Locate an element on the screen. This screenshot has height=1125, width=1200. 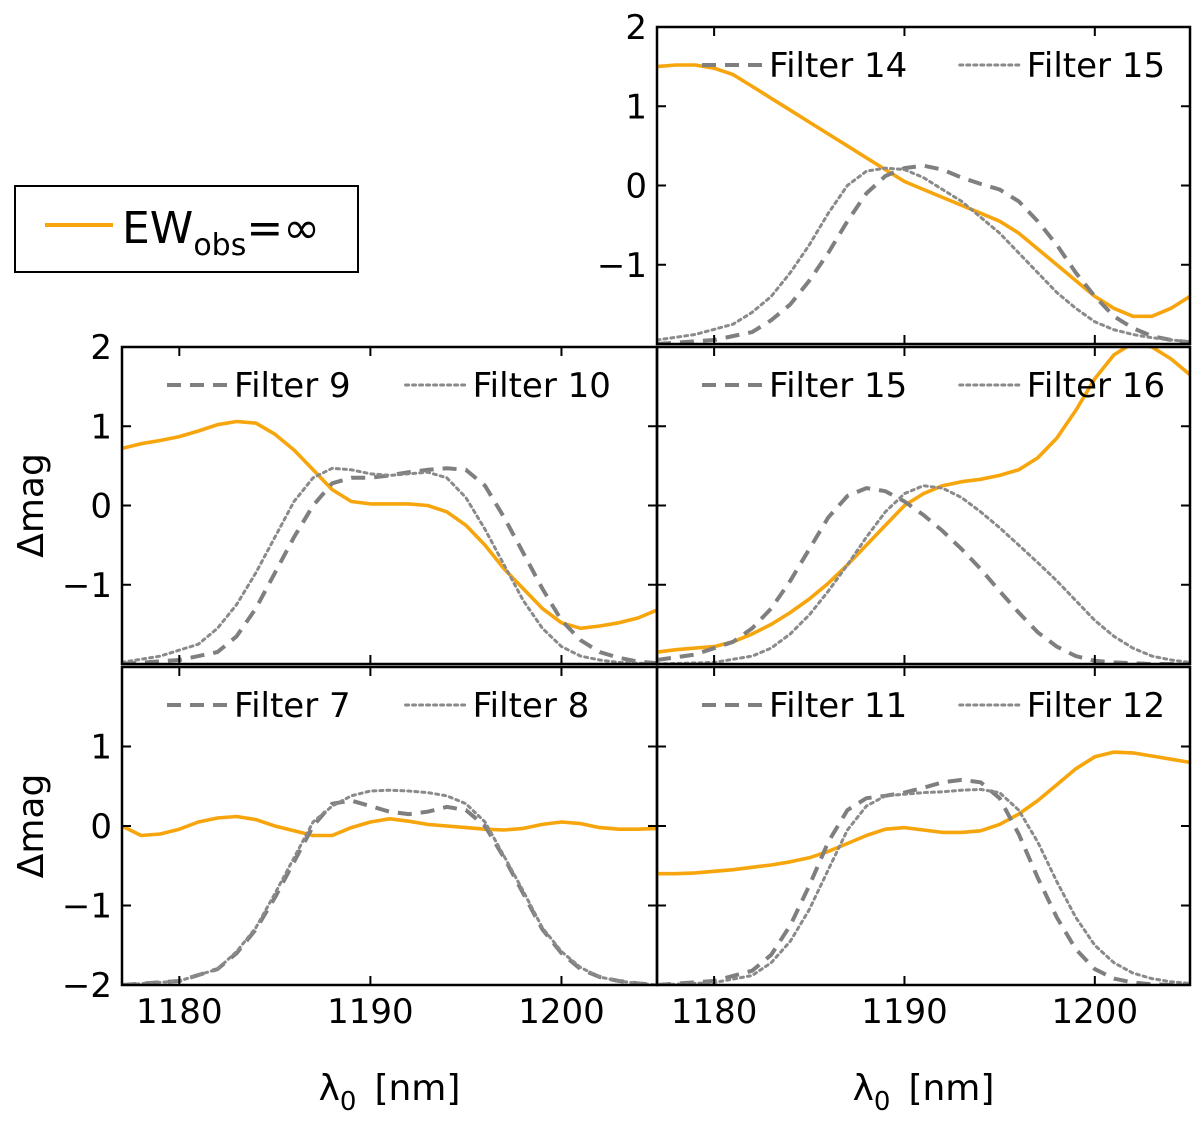
legend-label: Filter 11 is located at coordinates (838, 706).